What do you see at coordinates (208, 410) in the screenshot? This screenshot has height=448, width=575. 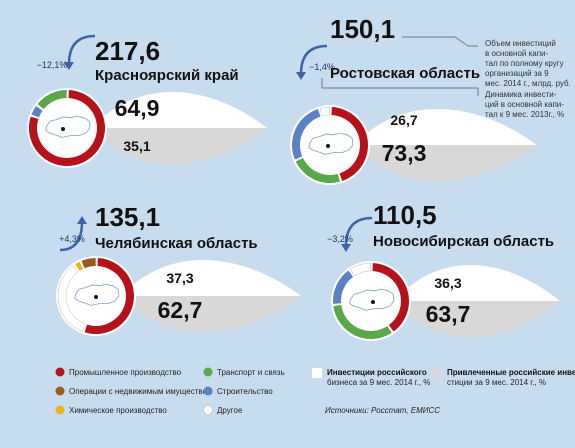 I see `legend-swatch-other` at bounding box center [208, 410].